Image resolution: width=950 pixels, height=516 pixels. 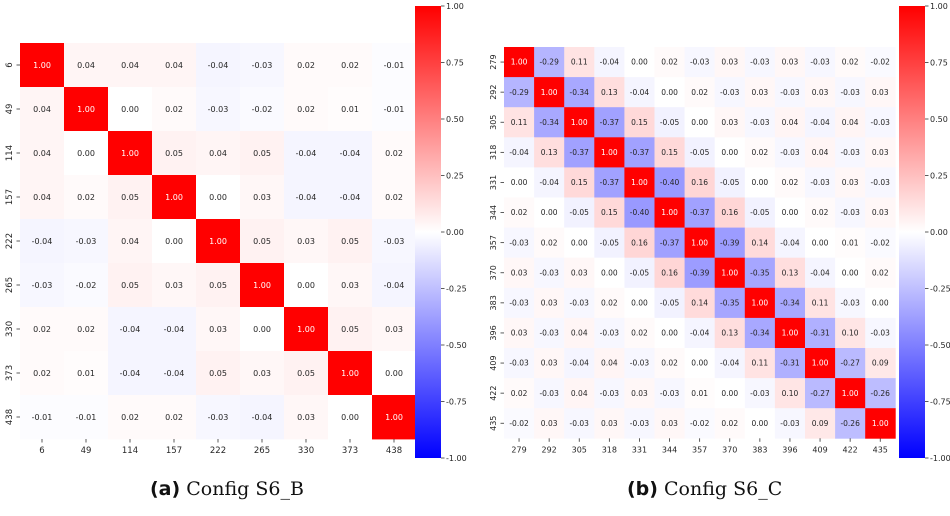 What do you see at coordinates (493, 122) in the screenshot?
I see `y-tick-label: 305` at bounding box center [493, 122].